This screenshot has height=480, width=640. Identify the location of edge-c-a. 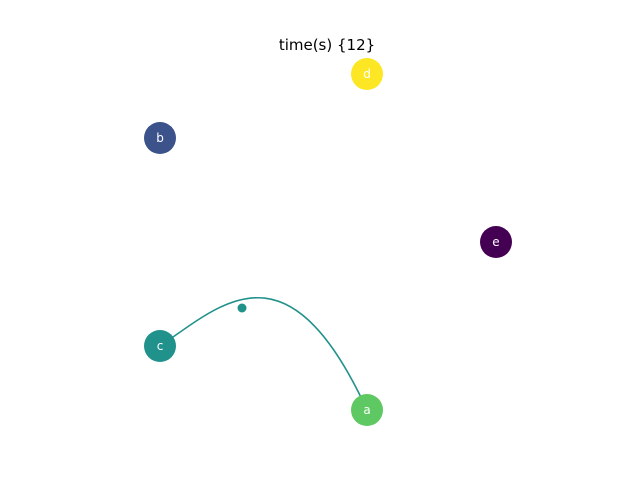
(263, 354).